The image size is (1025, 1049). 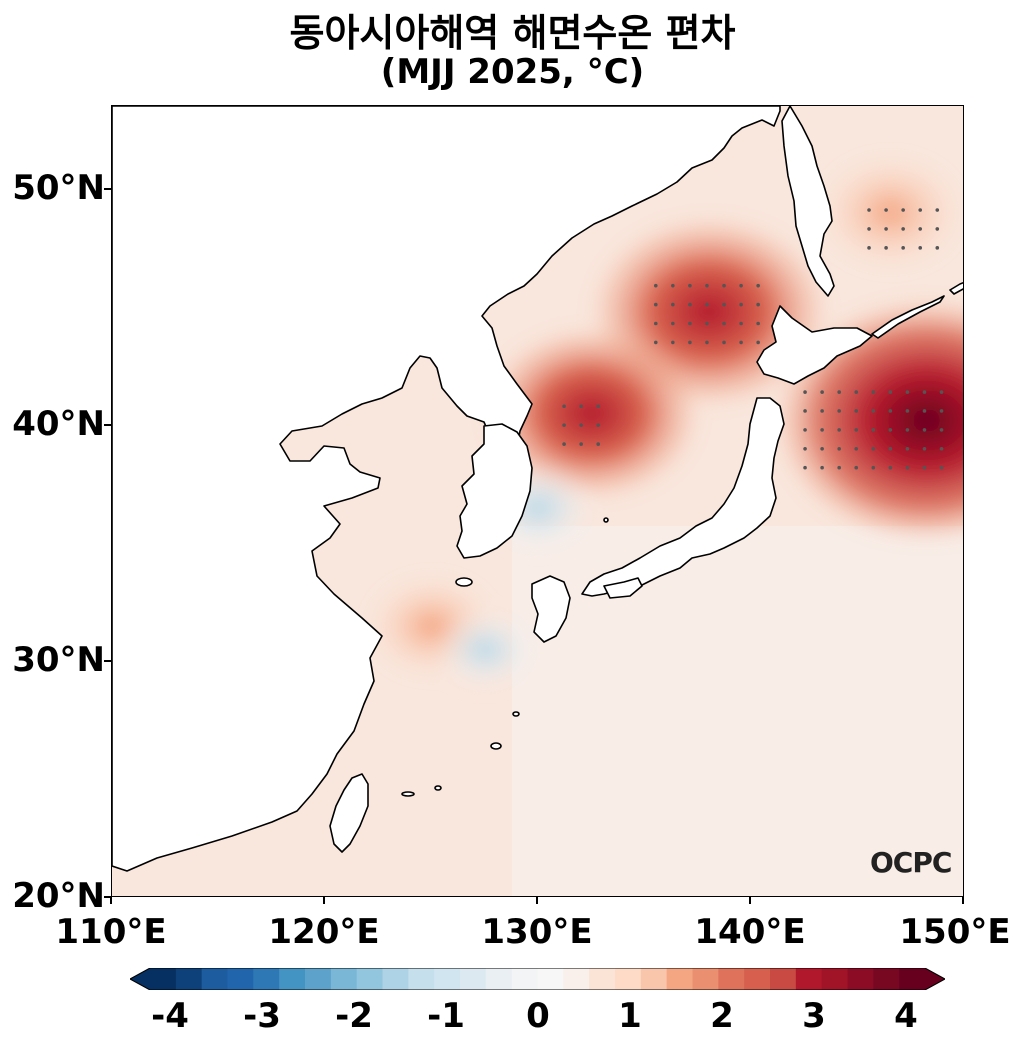 What do you see at coordinates (814, 1016) in the screenshot?
I see `colorbar-label: 3` at bounding box center [814, 1016].